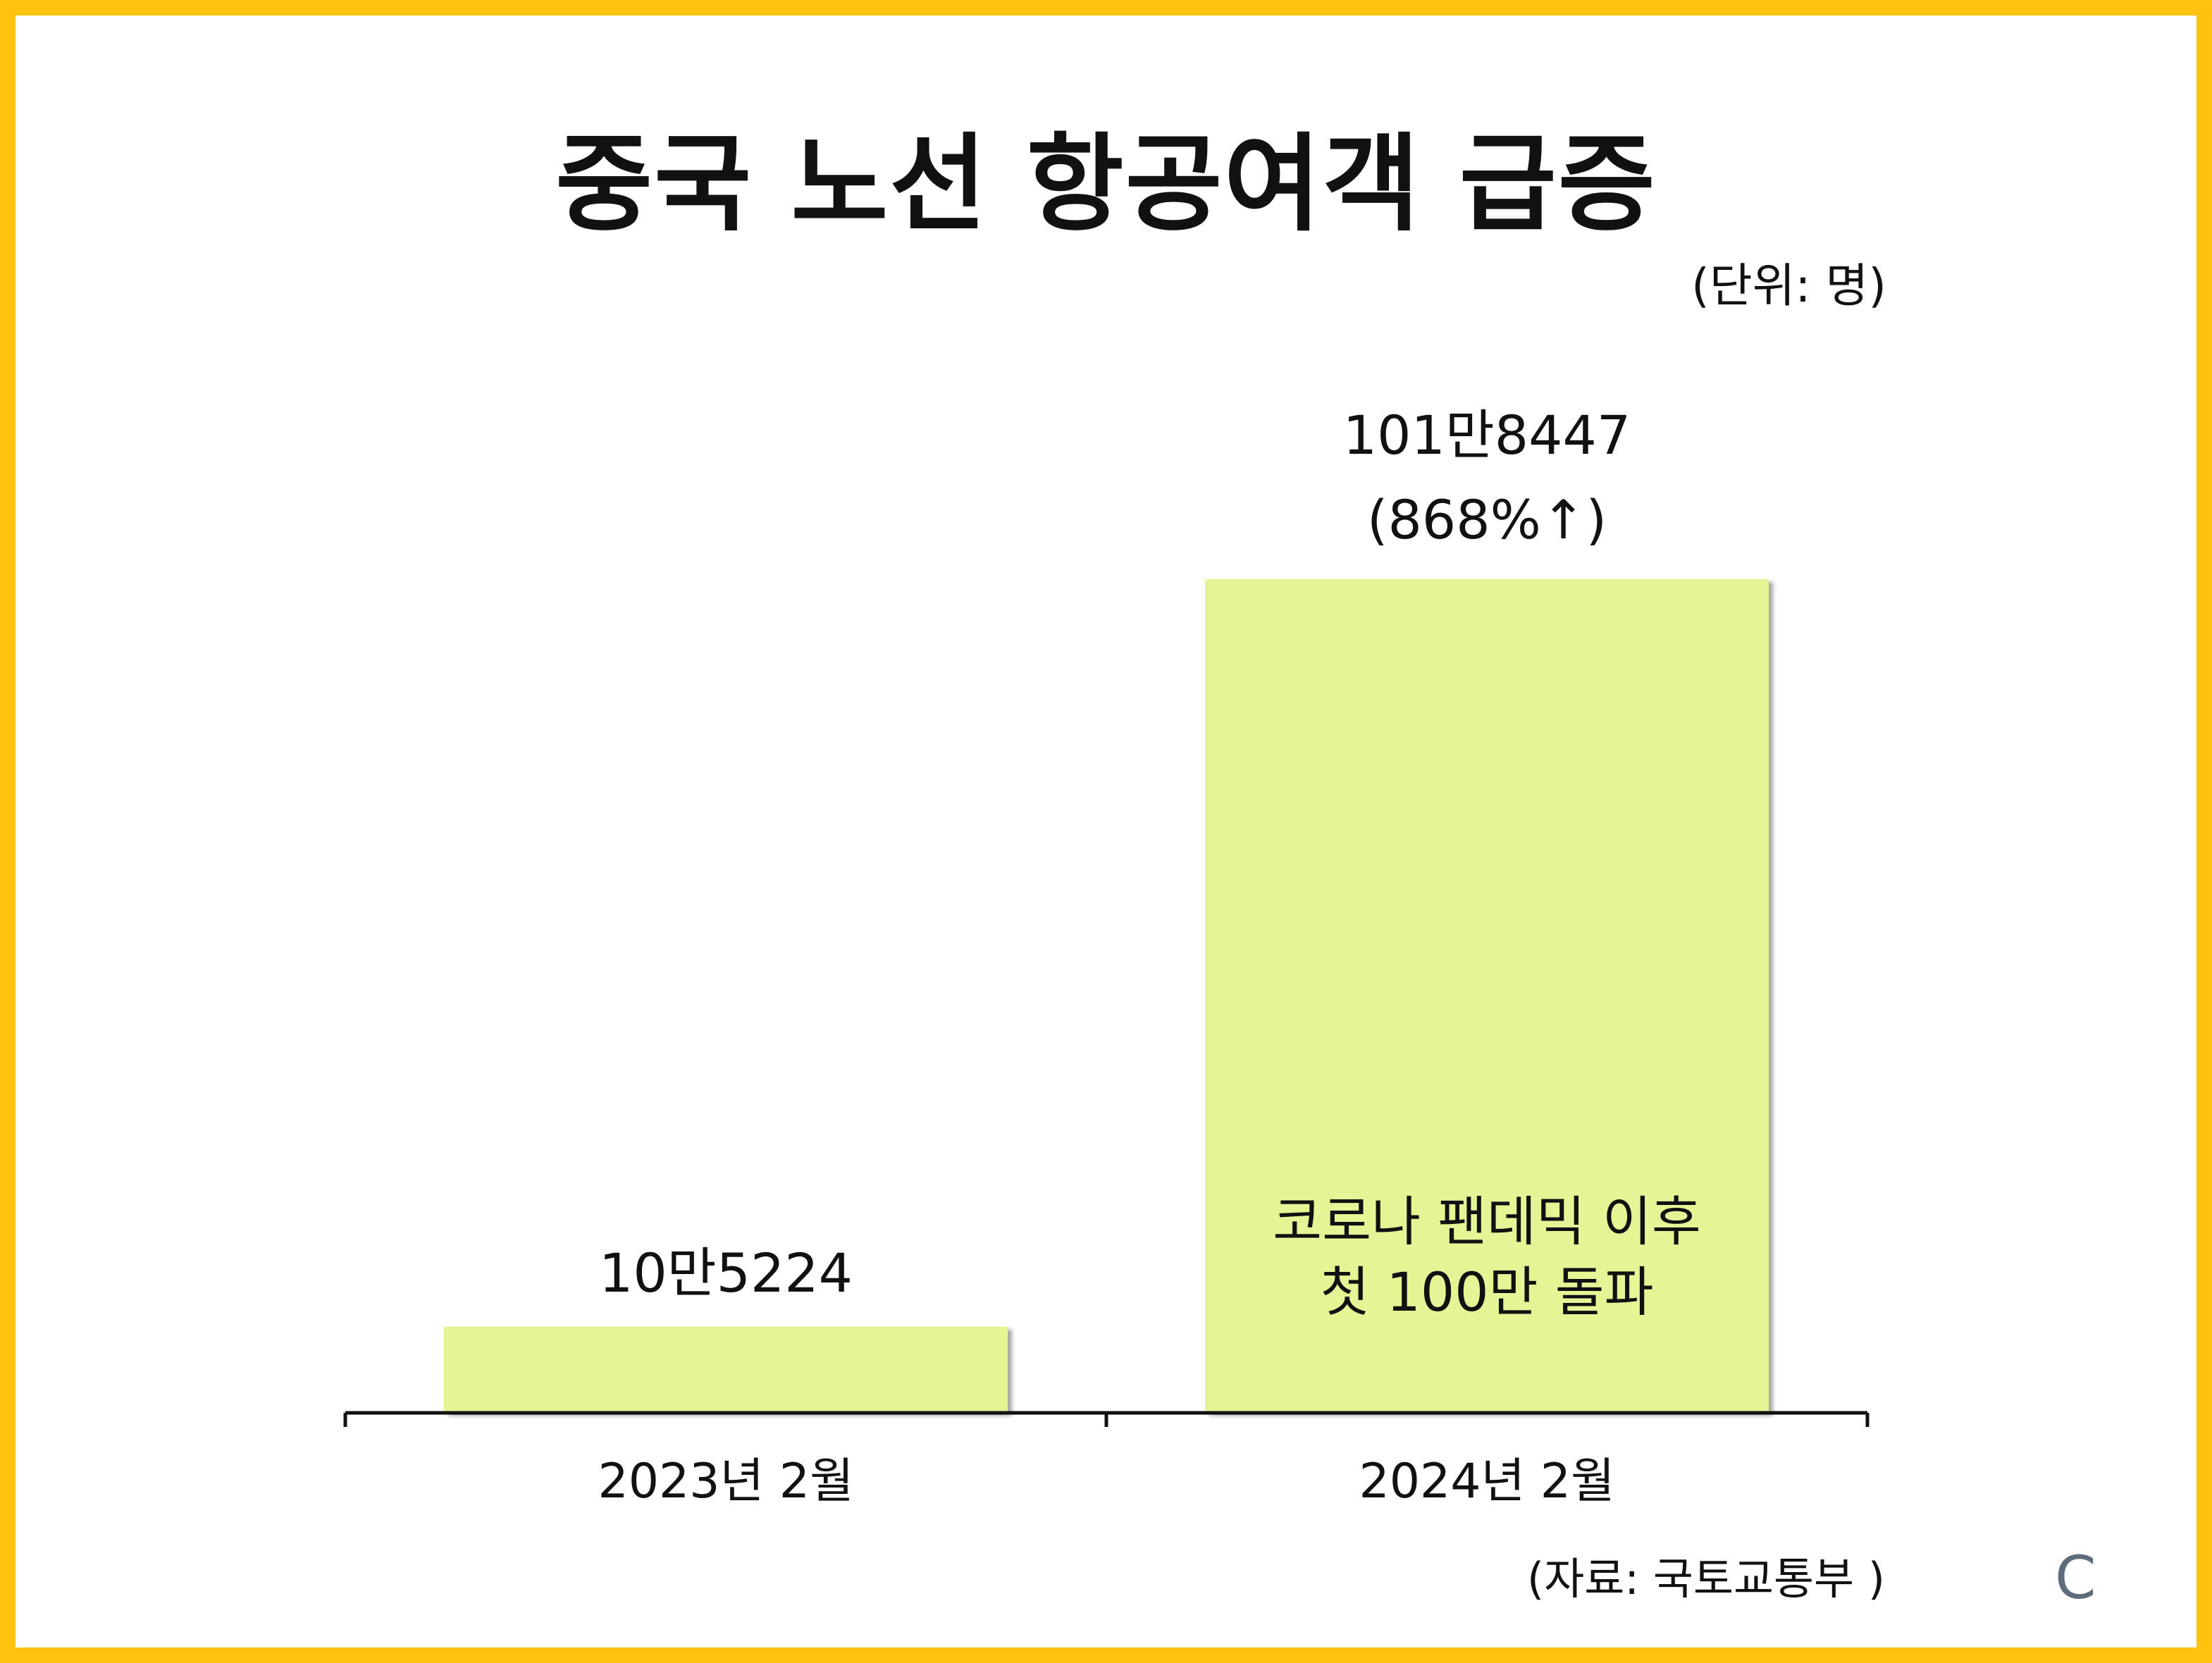 The height and width of the screenshot is (1663, 2212). Describe the element at coordinates (2075, 1577) in the screenshot. I see `logo-mark: C` at that location.